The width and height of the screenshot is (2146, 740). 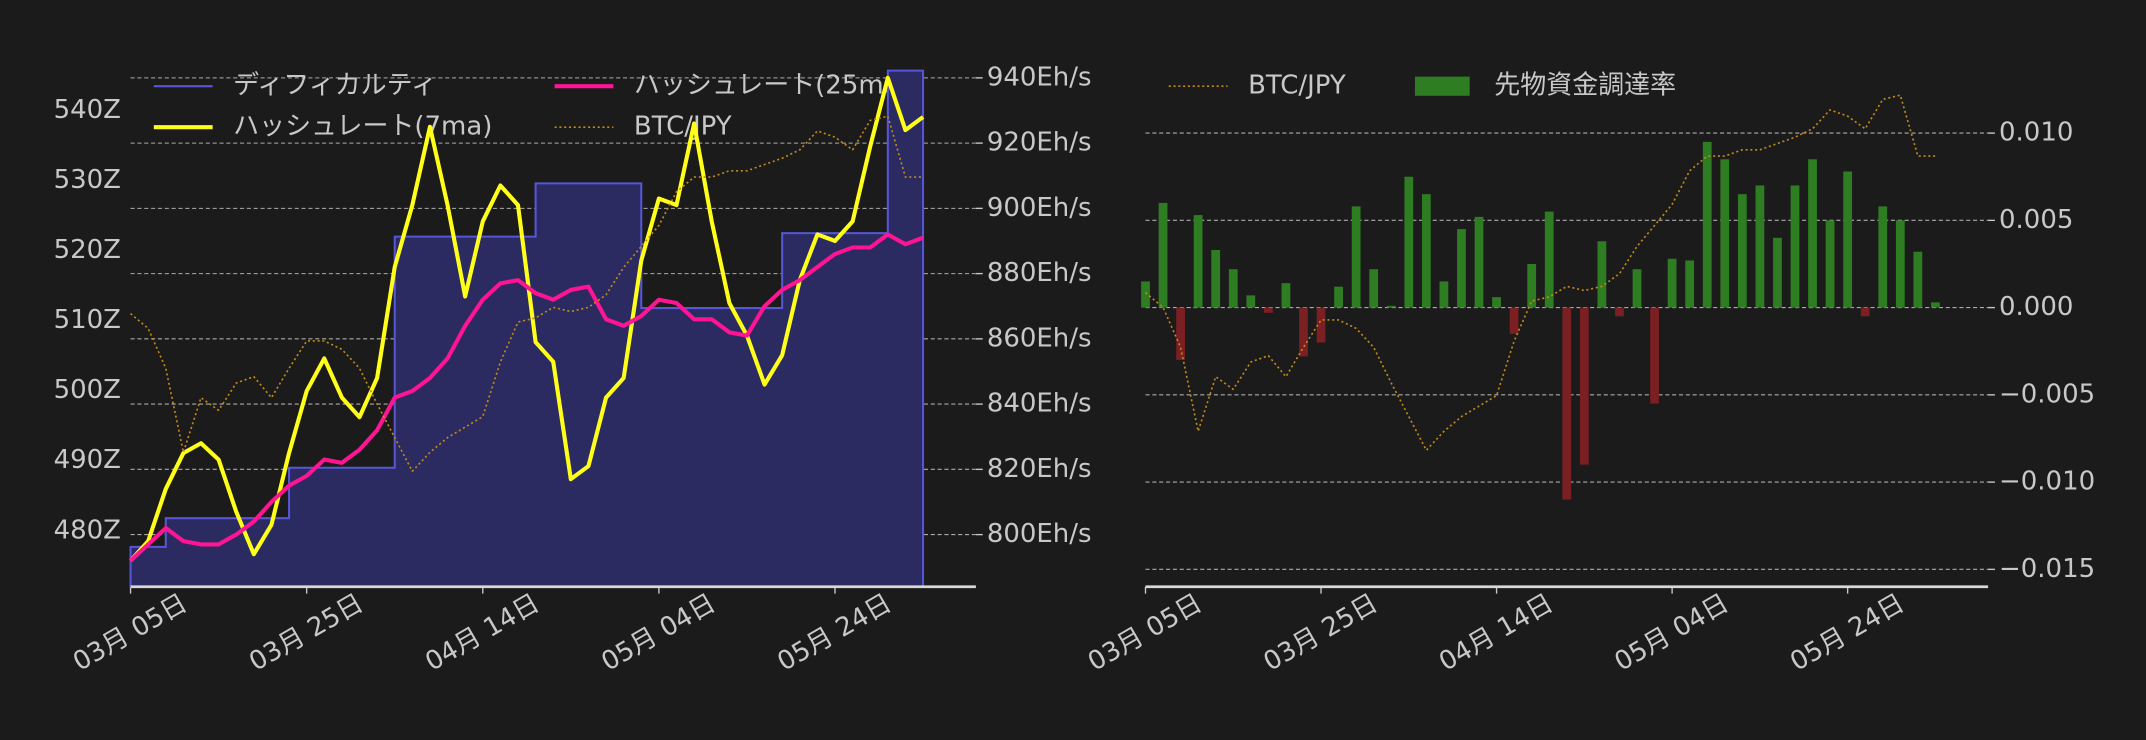 What do you see at coordinates (1039, 77) in the screenshot?
I see `y-tick-label: 940Eh/s` at bounding box center [1039, 77].